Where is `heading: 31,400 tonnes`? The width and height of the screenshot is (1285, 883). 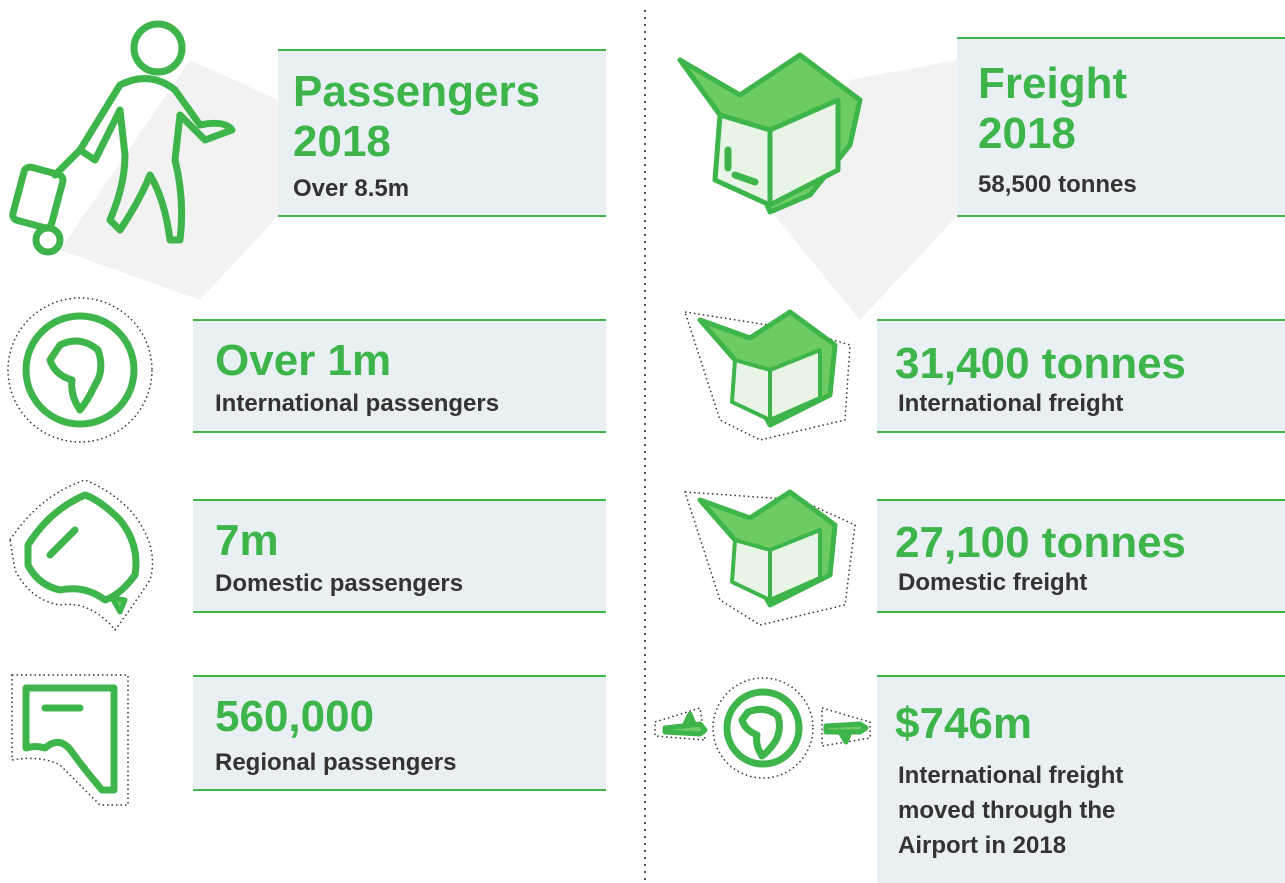
heading: 31,400 tonnes is located at coordinates (1040, 363).